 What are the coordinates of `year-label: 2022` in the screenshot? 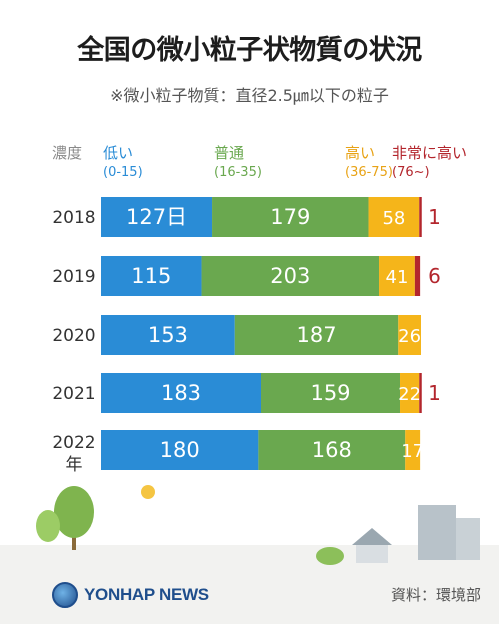 It's located at (73, 443).